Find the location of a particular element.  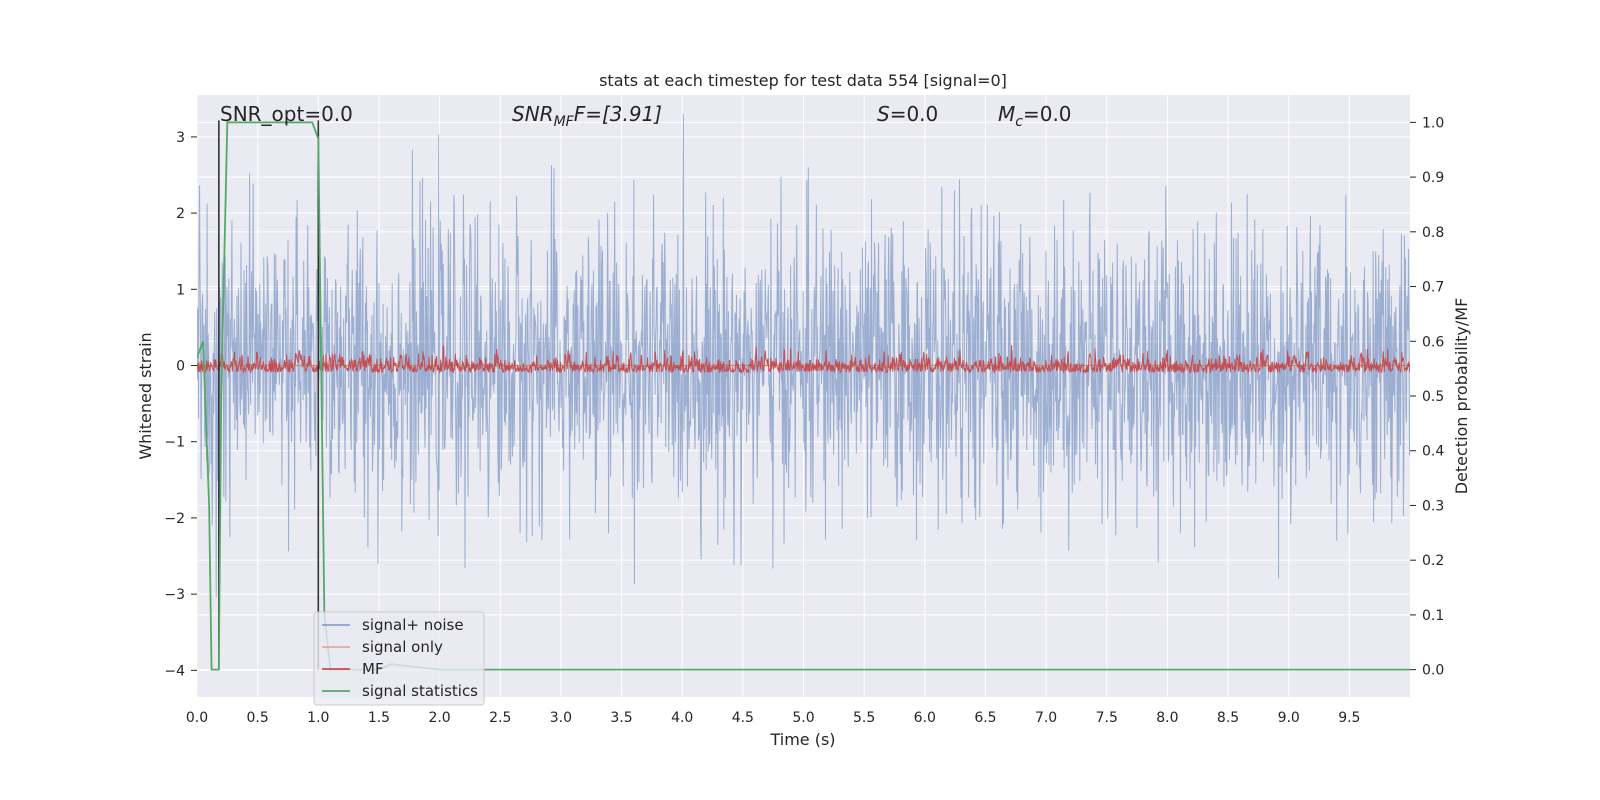

x-tick-label: 3.5 is located at coordinates (621, 718).